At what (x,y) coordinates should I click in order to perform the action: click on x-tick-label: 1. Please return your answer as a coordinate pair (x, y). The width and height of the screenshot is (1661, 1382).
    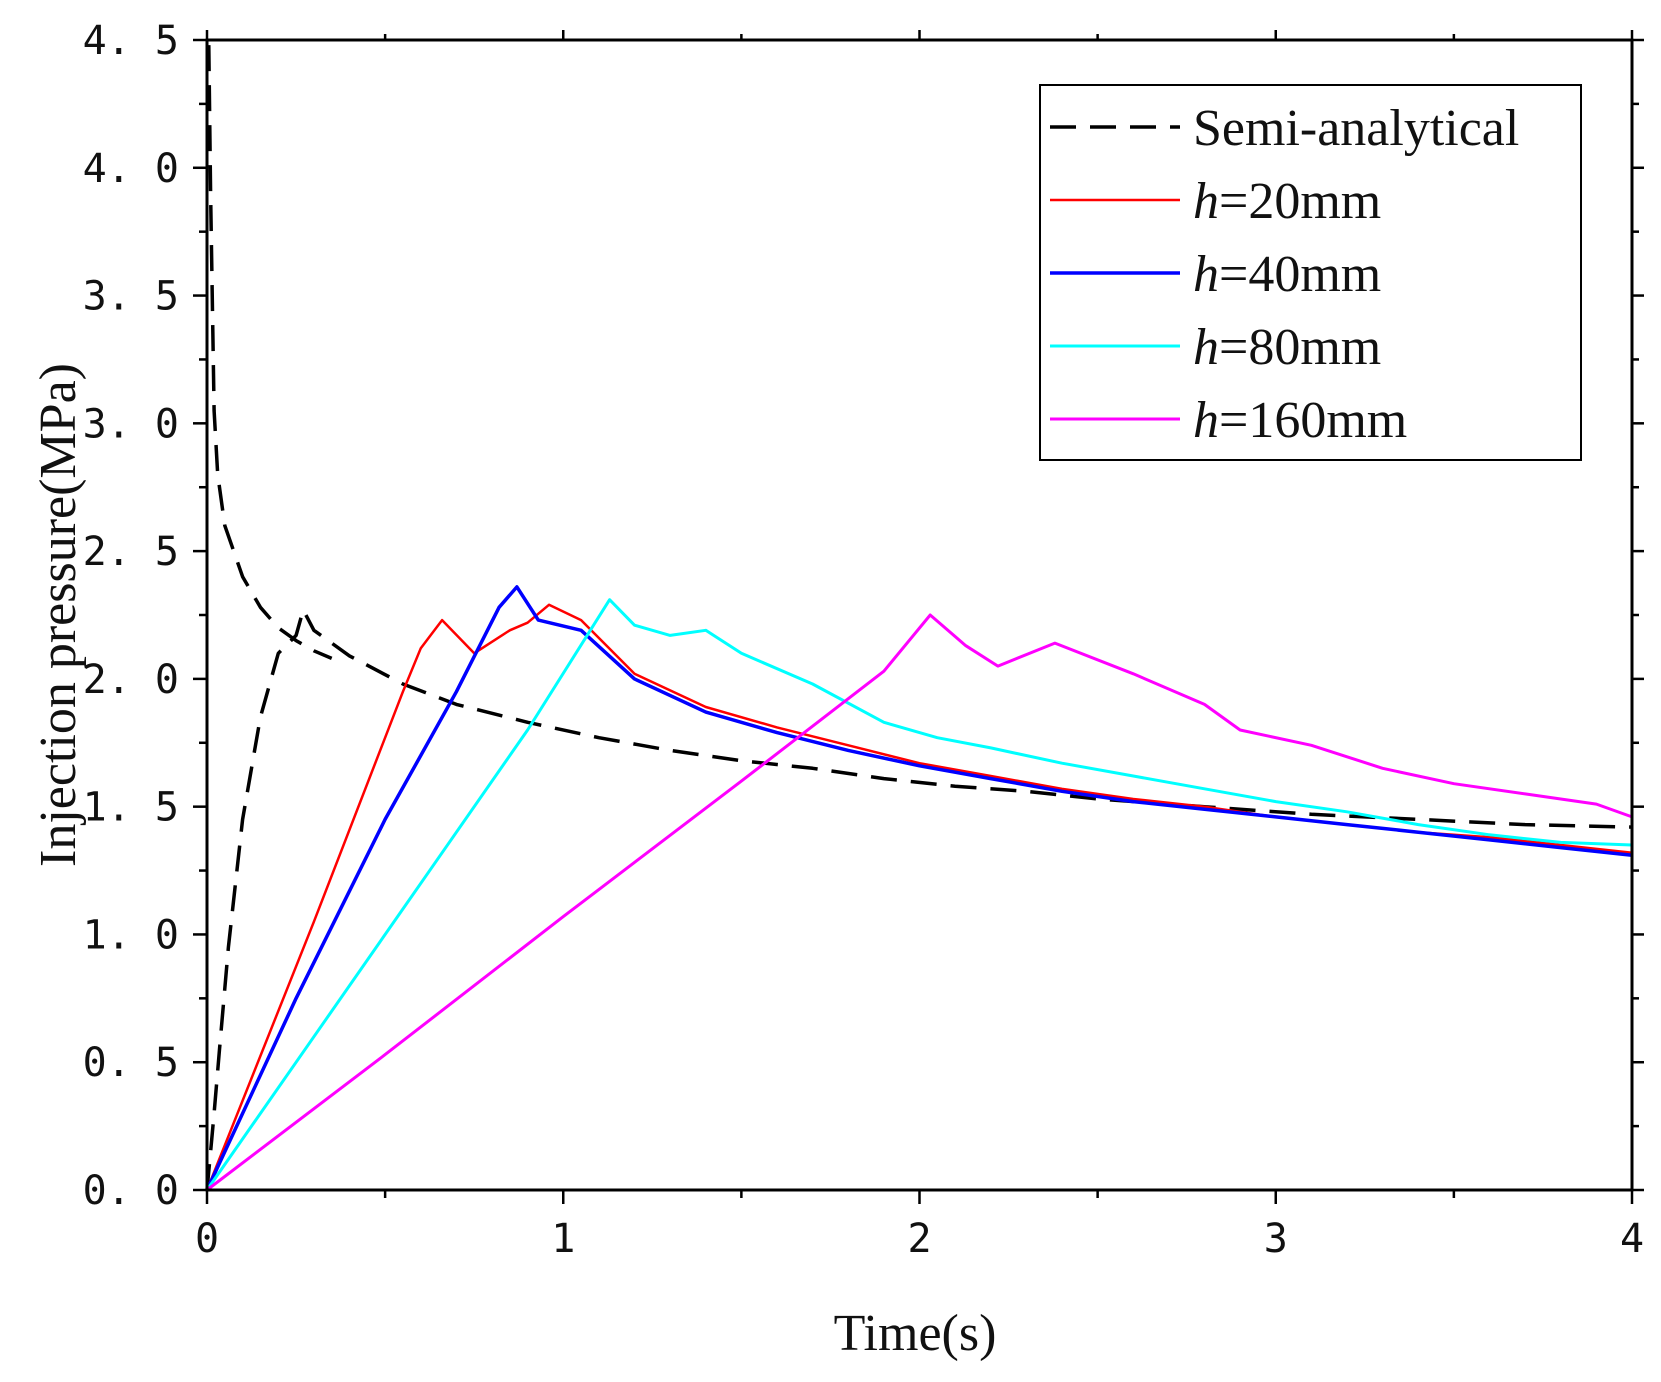
    Looking at the image, I should click on (563, 1239).